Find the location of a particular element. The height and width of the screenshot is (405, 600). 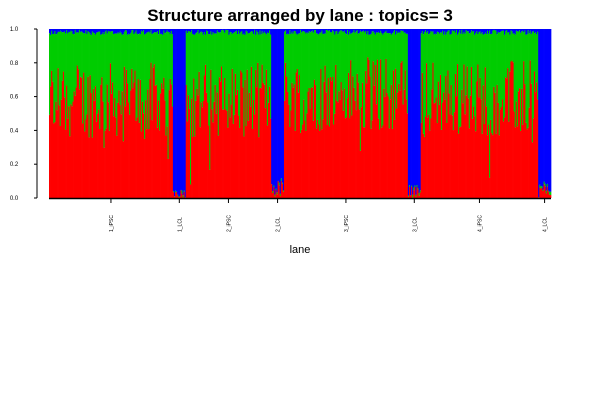

x-tick-label: 2_LCL is located at coordinates (279, 224).